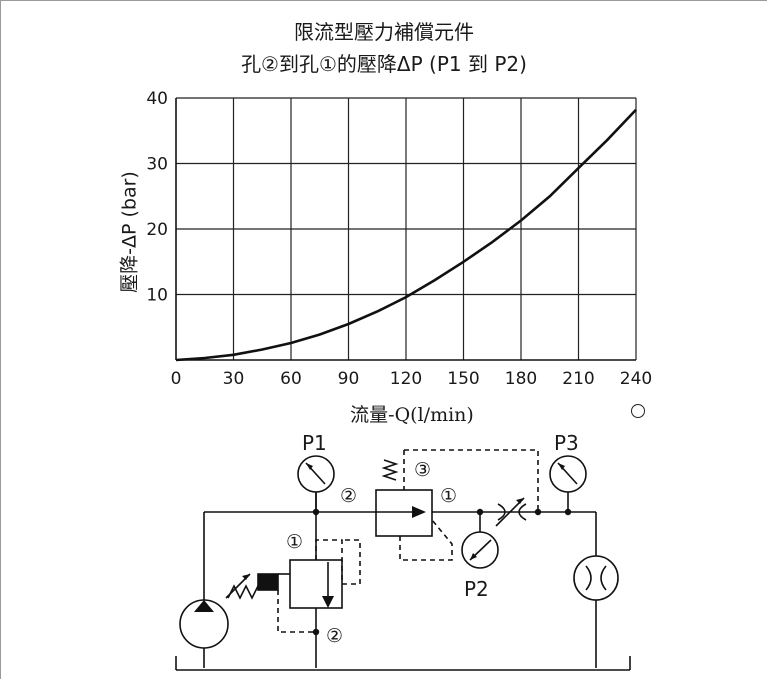  What do you see at coordinates (129, 232) in the screenshot?
I see `y-axis-label: 壓降-ΔP (bar)` at bounding box center [129, 232].